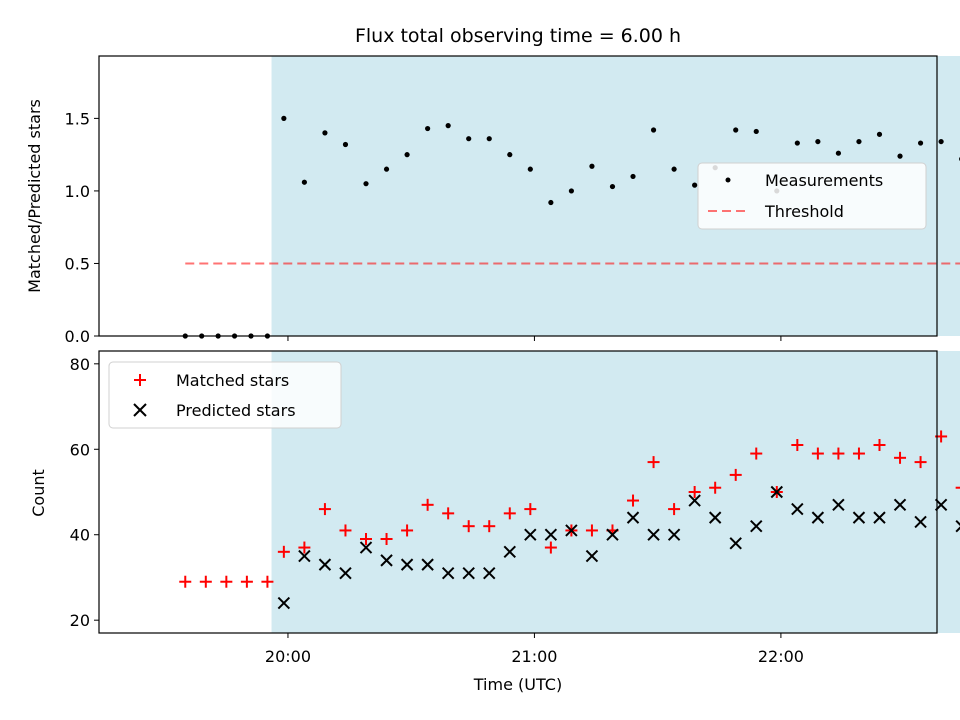 The image size is (960, 720). Describe the element at coordinates (77, 191) in the screenshot. I see `top-y-tick-label: 1.0` at that location.